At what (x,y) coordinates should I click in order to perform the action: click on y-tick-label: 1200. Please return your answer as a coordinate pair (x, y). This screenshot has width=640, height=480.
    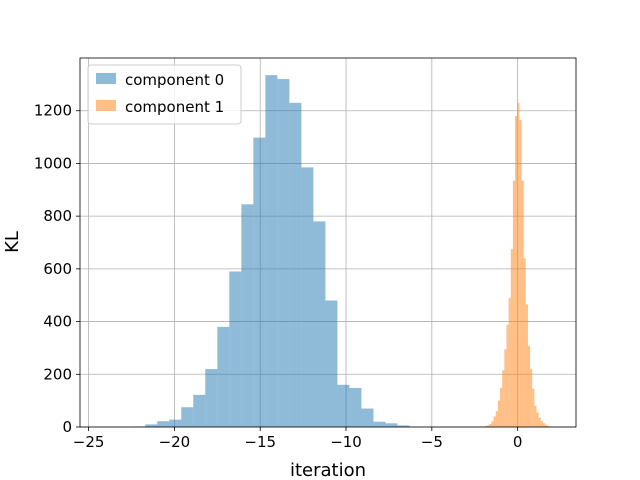
    Looking at the image, I should click on (53, 111).